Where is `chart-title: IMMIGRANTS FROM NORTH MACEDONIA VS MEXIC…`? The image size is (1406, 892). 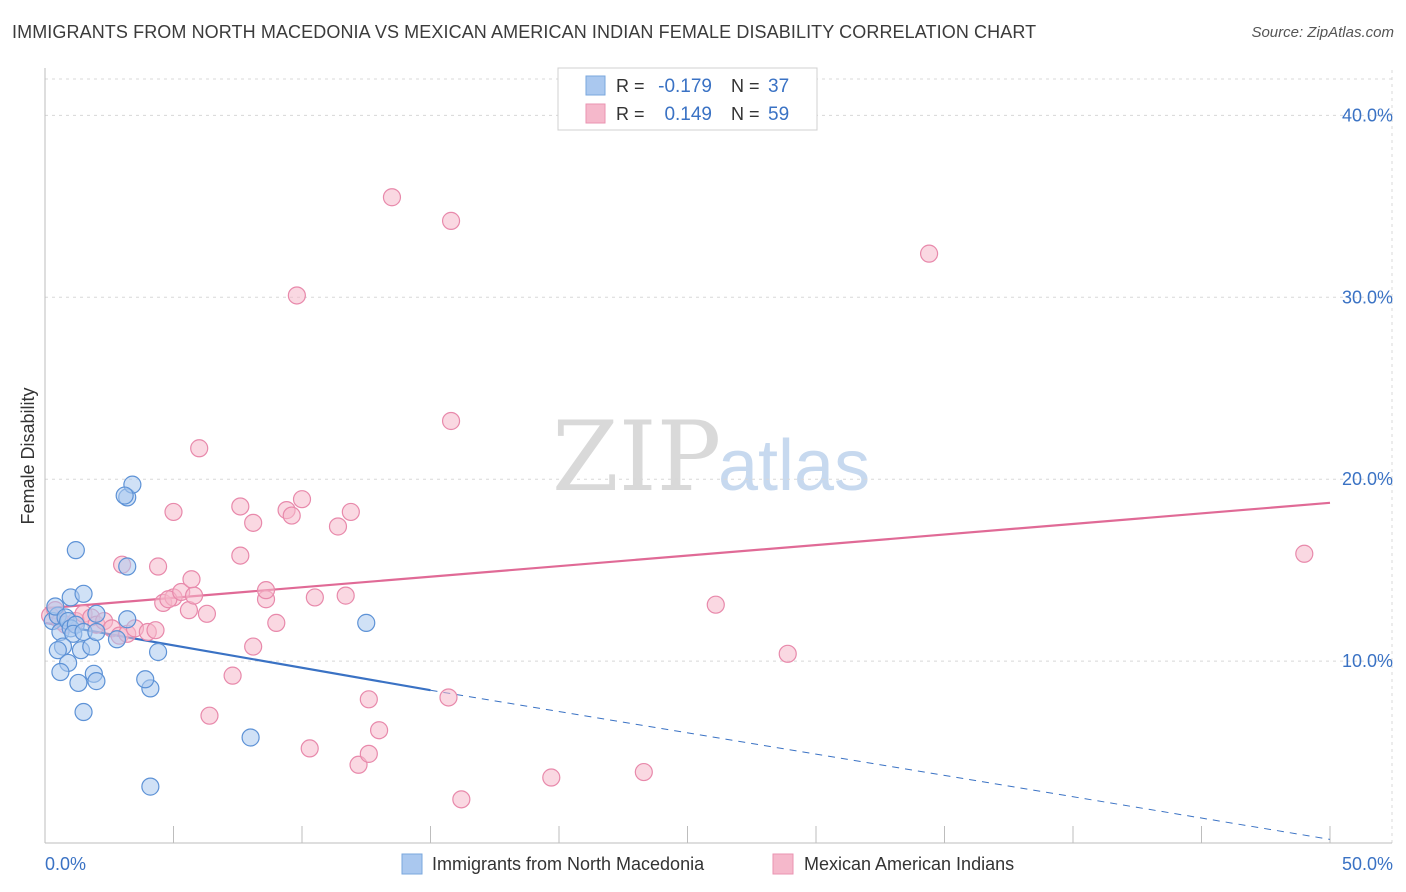 chart-title: IMMIGRANTS FROM NORTH MACEDONIA VS MEXIC… is located at coordinates (524, 32).